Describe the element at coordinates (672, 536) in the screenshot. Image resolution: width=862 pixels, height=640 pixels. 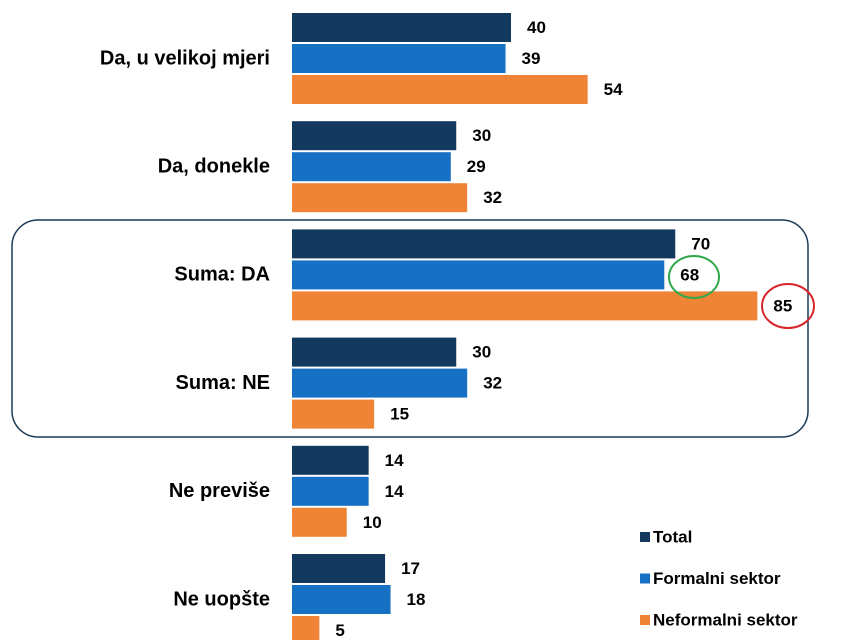
I see `legend-label: Total` at that location.